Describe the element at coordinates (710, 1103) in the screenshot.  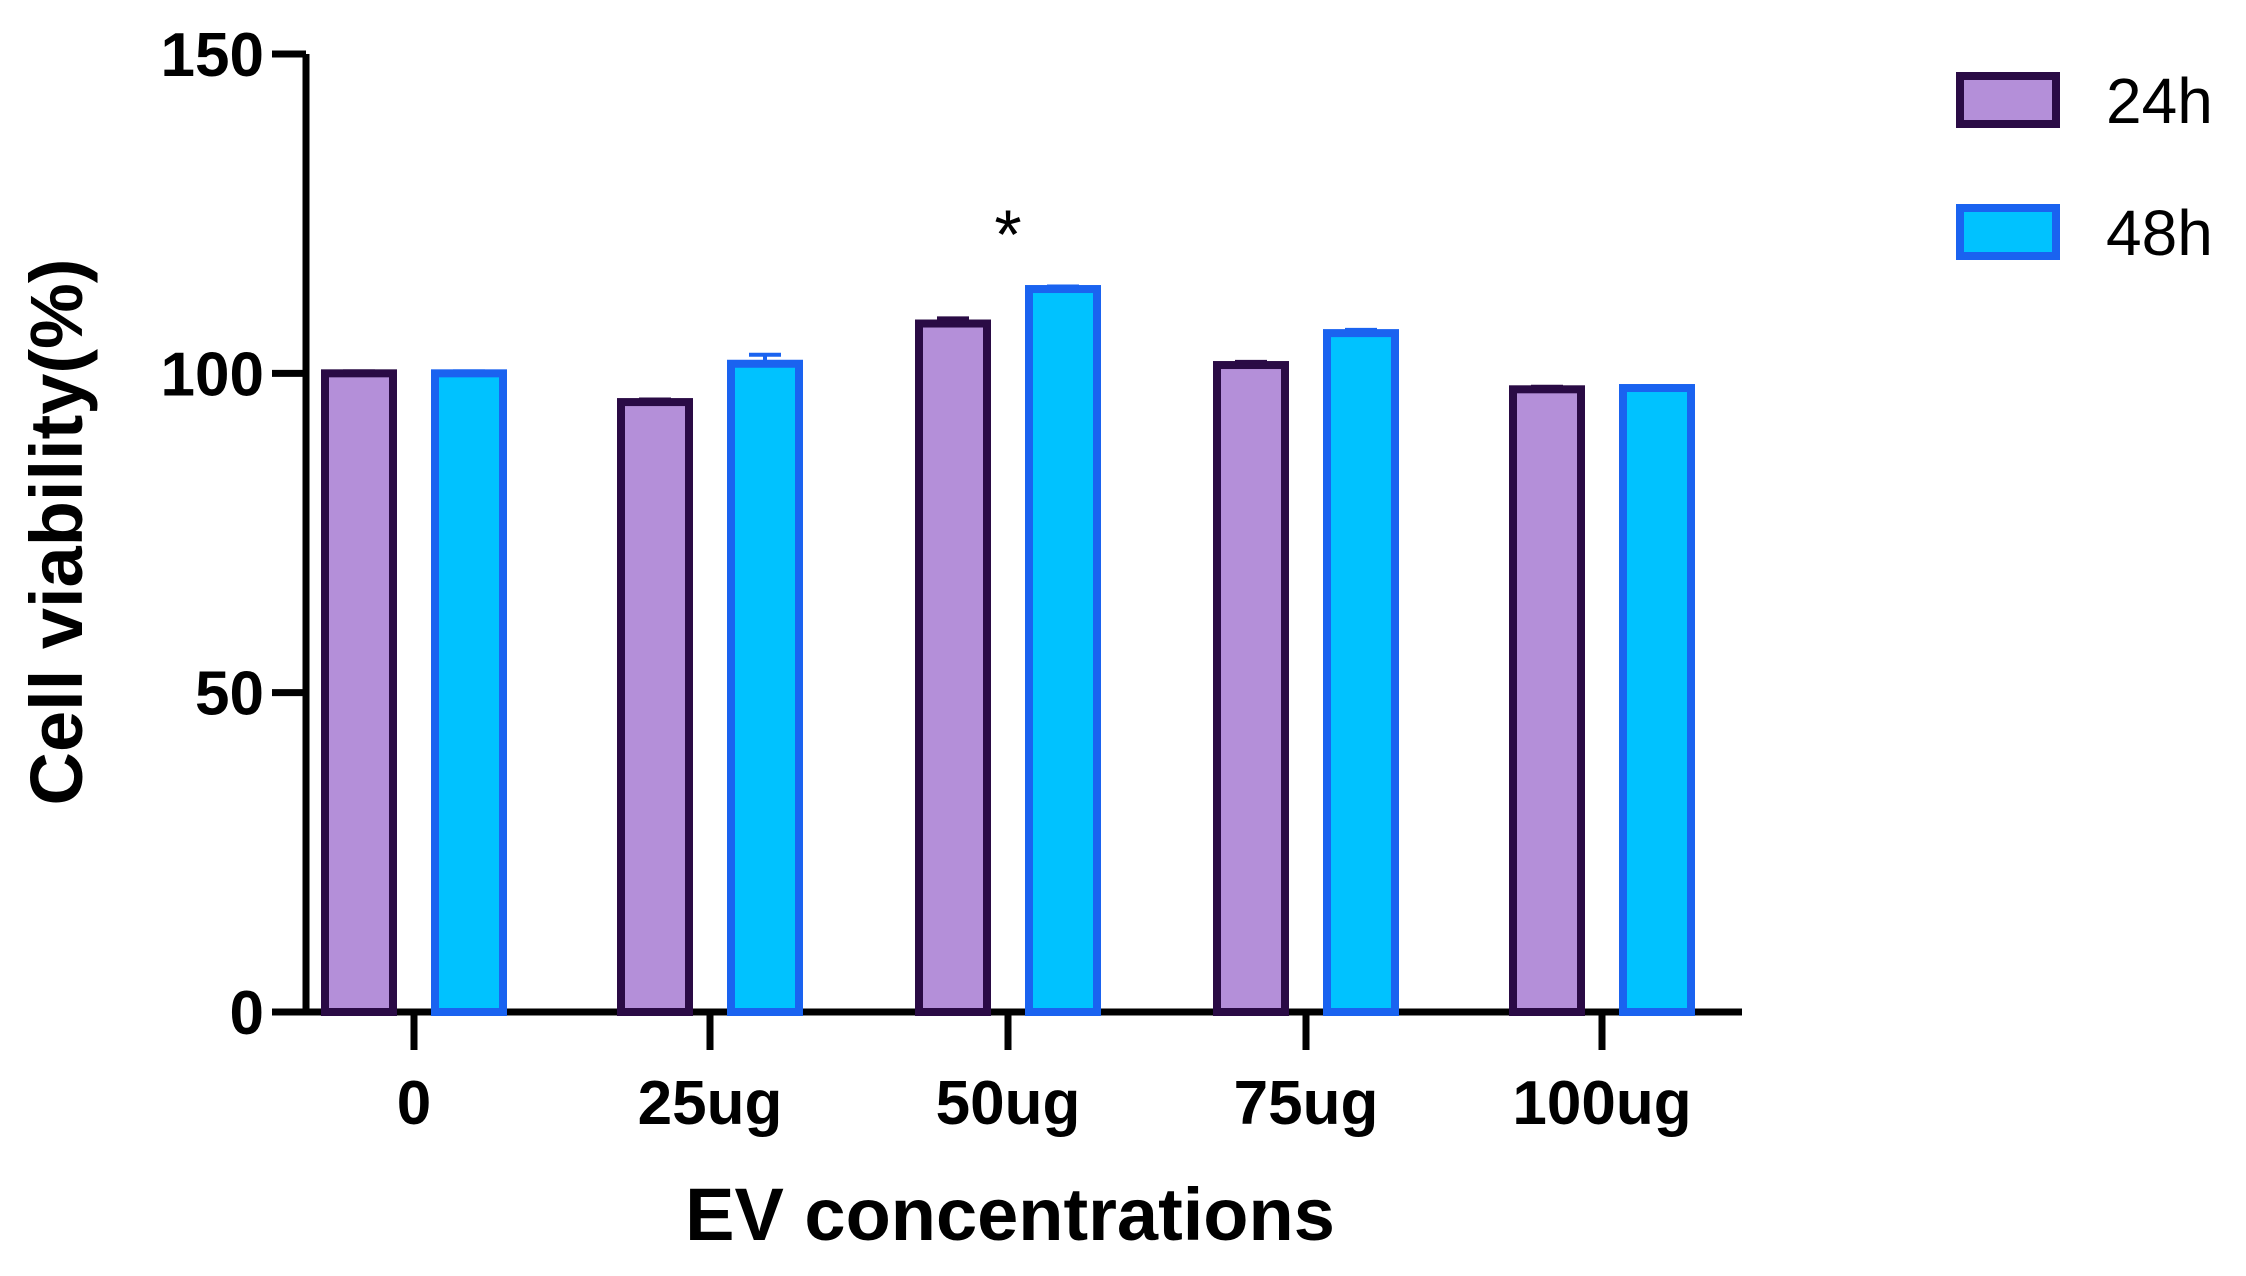
I see `x-tick-label: 25ug` at that location.